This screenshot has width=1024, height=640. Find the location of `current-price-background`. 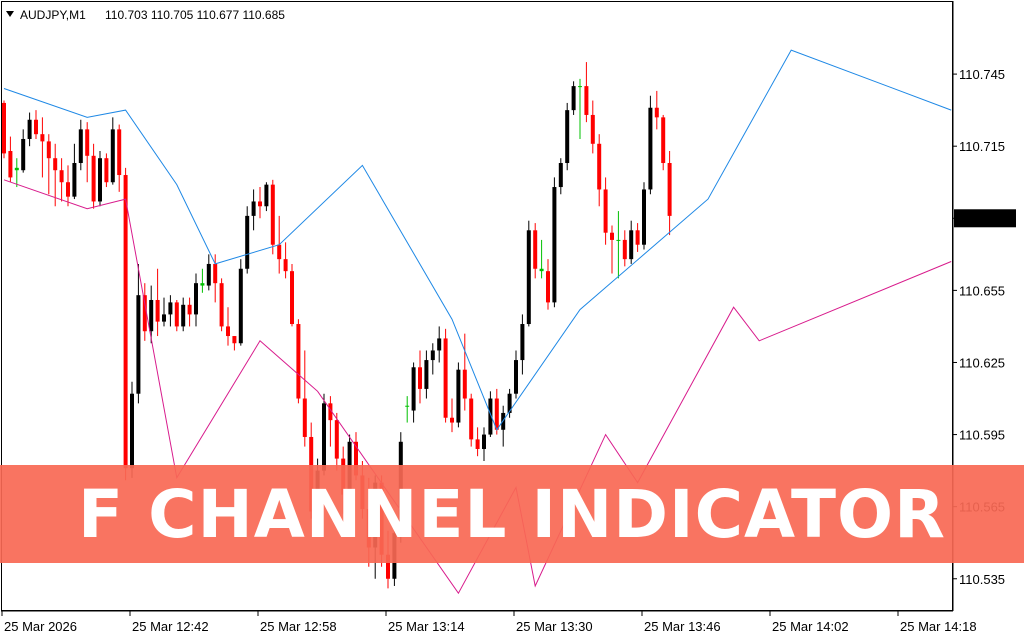

current-price-background is located at coordinates (985, 218).